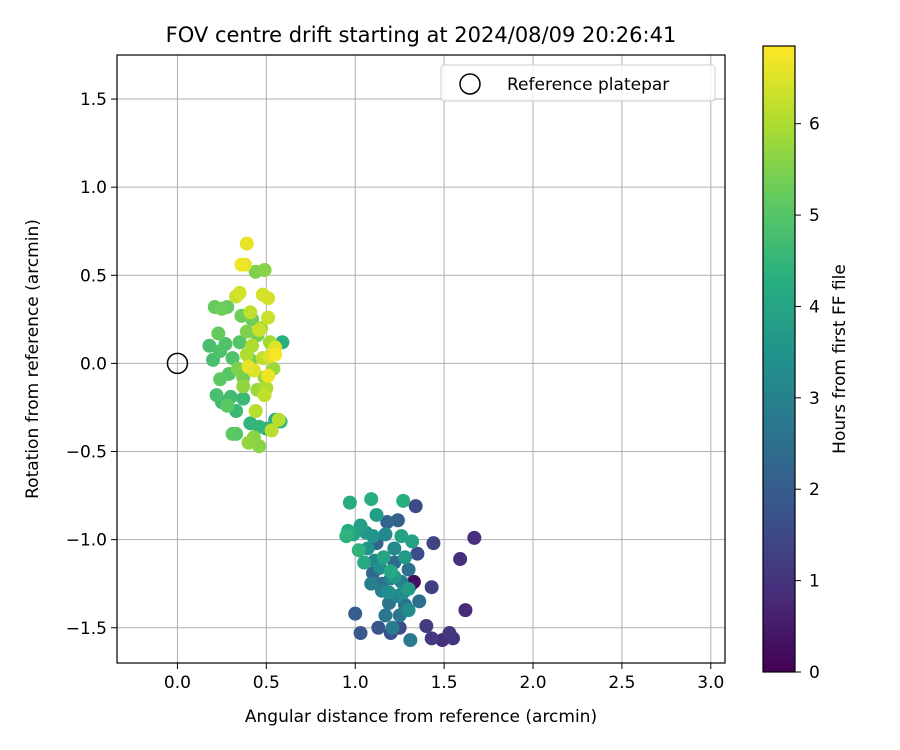 Image resolution: width=900 pixels, height=750 pixels. I want to click on y-axis-label: Rotation from reference (arcmin), so click(33, 359).